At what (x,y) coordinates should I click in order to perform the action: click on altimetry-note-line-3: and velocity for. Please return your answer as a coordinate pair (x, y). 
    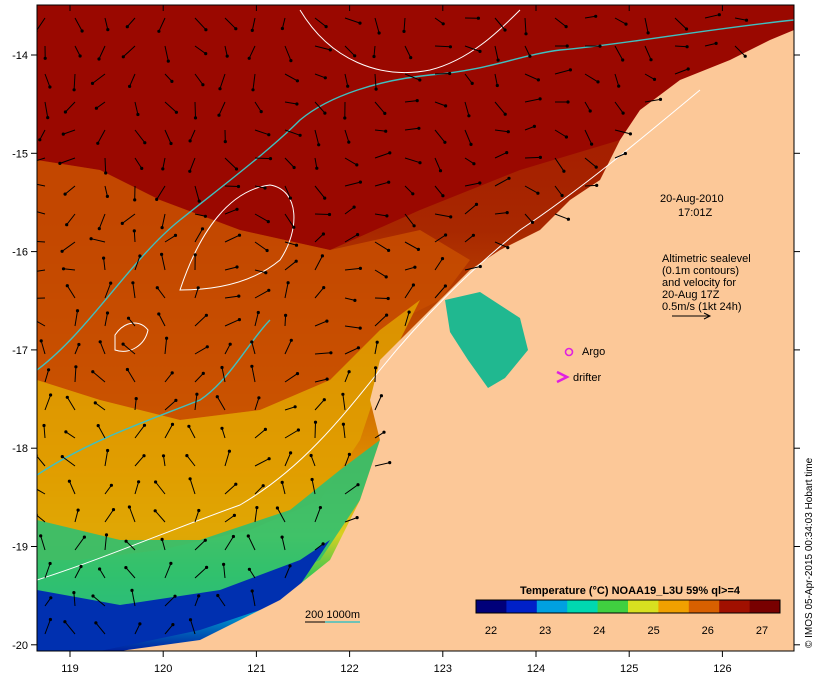
    Looking at the image, I should click on (699, 283).